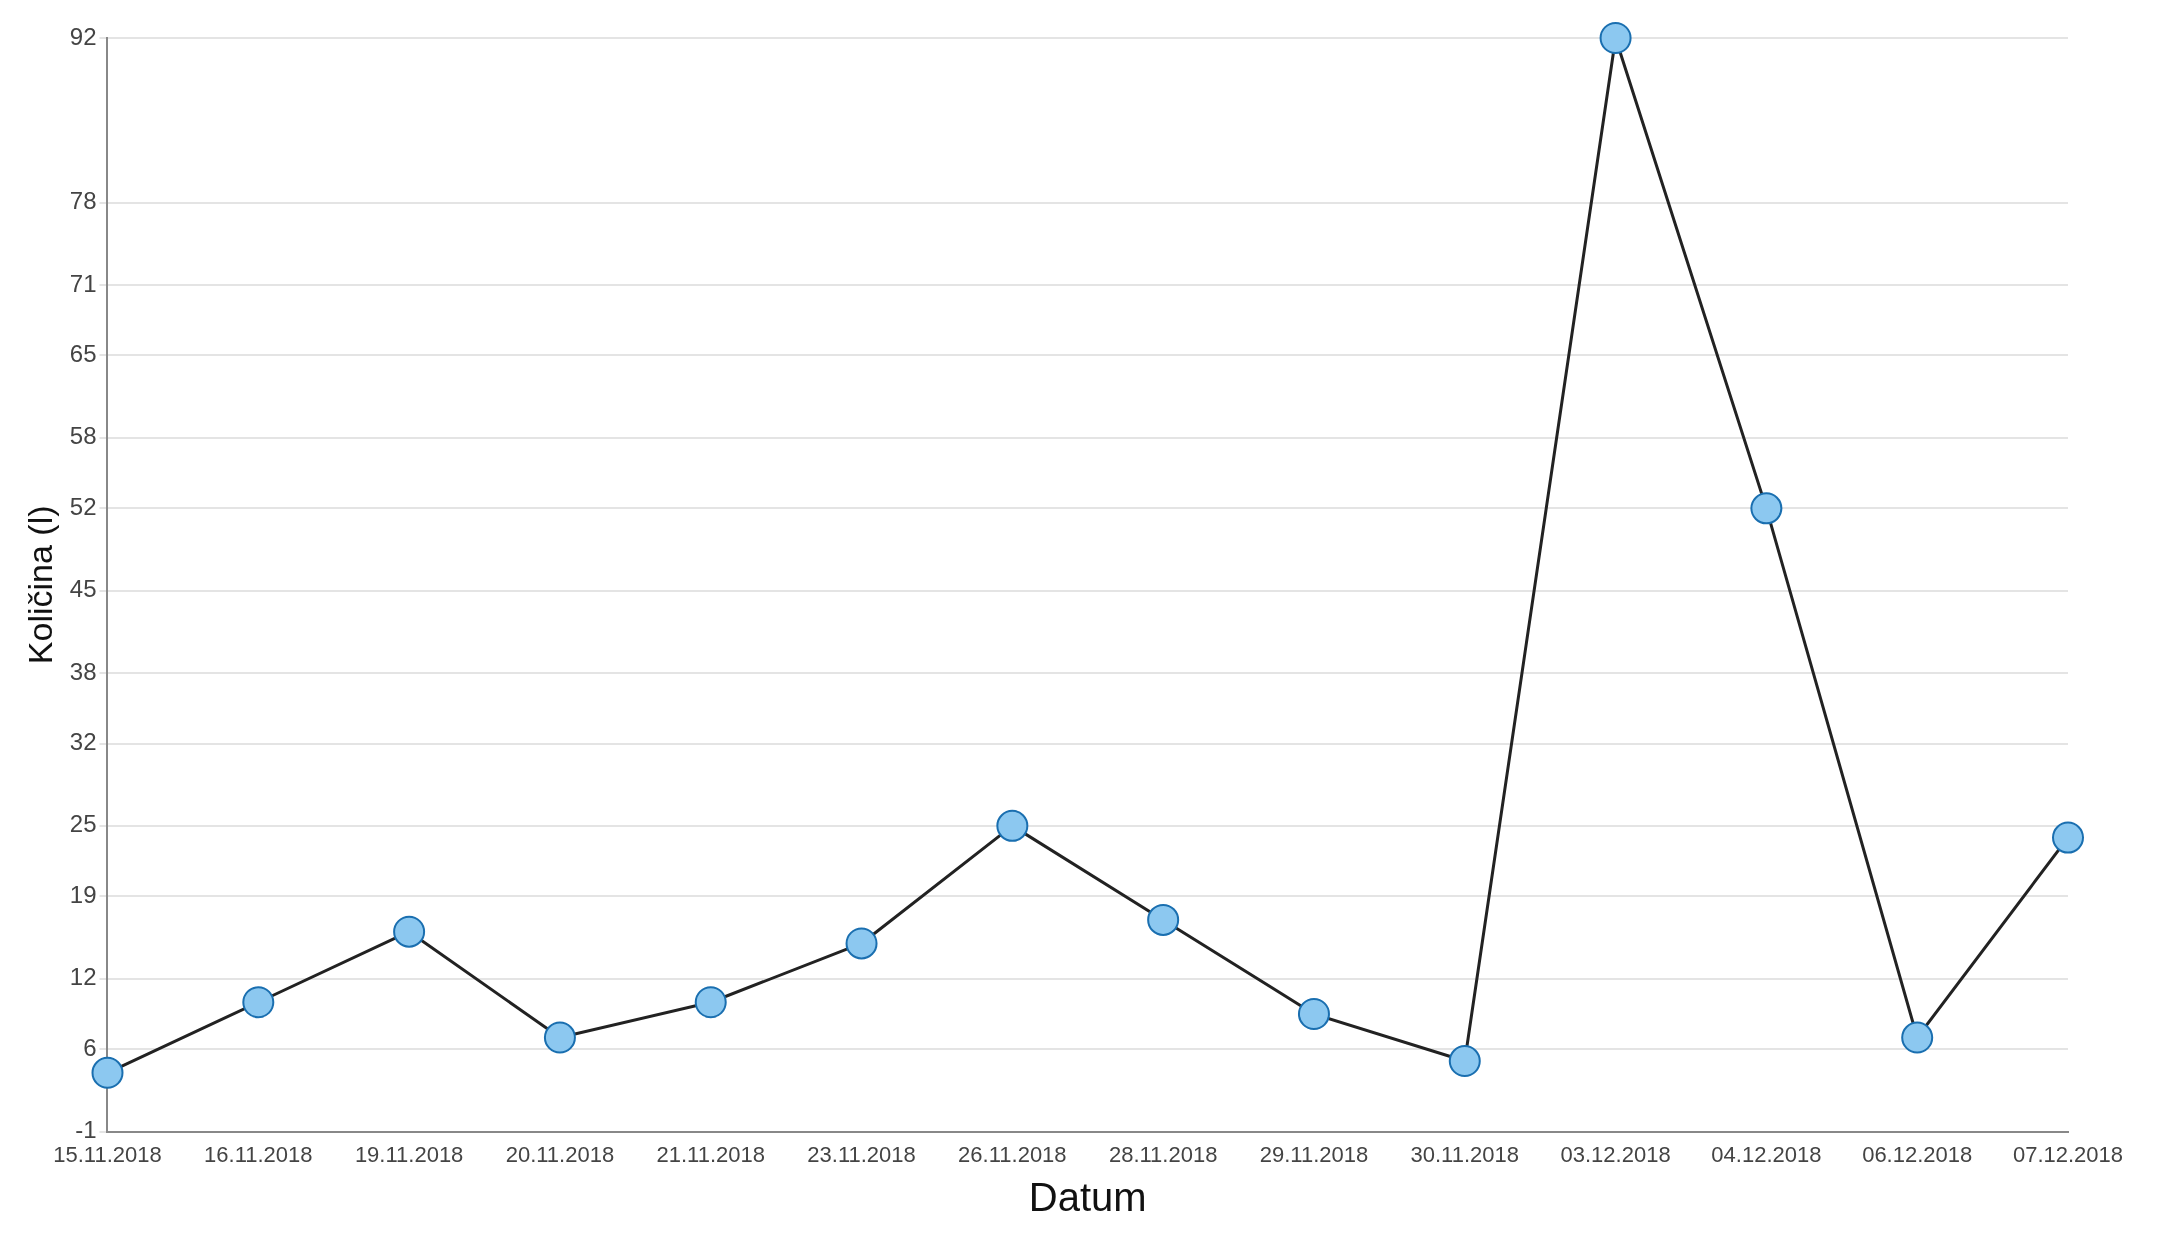  What do you see at coordinates (409, 1154) in the screenshot?
I see `x-tick-label: 19.11.2018` at bounding box center [409, 1154].